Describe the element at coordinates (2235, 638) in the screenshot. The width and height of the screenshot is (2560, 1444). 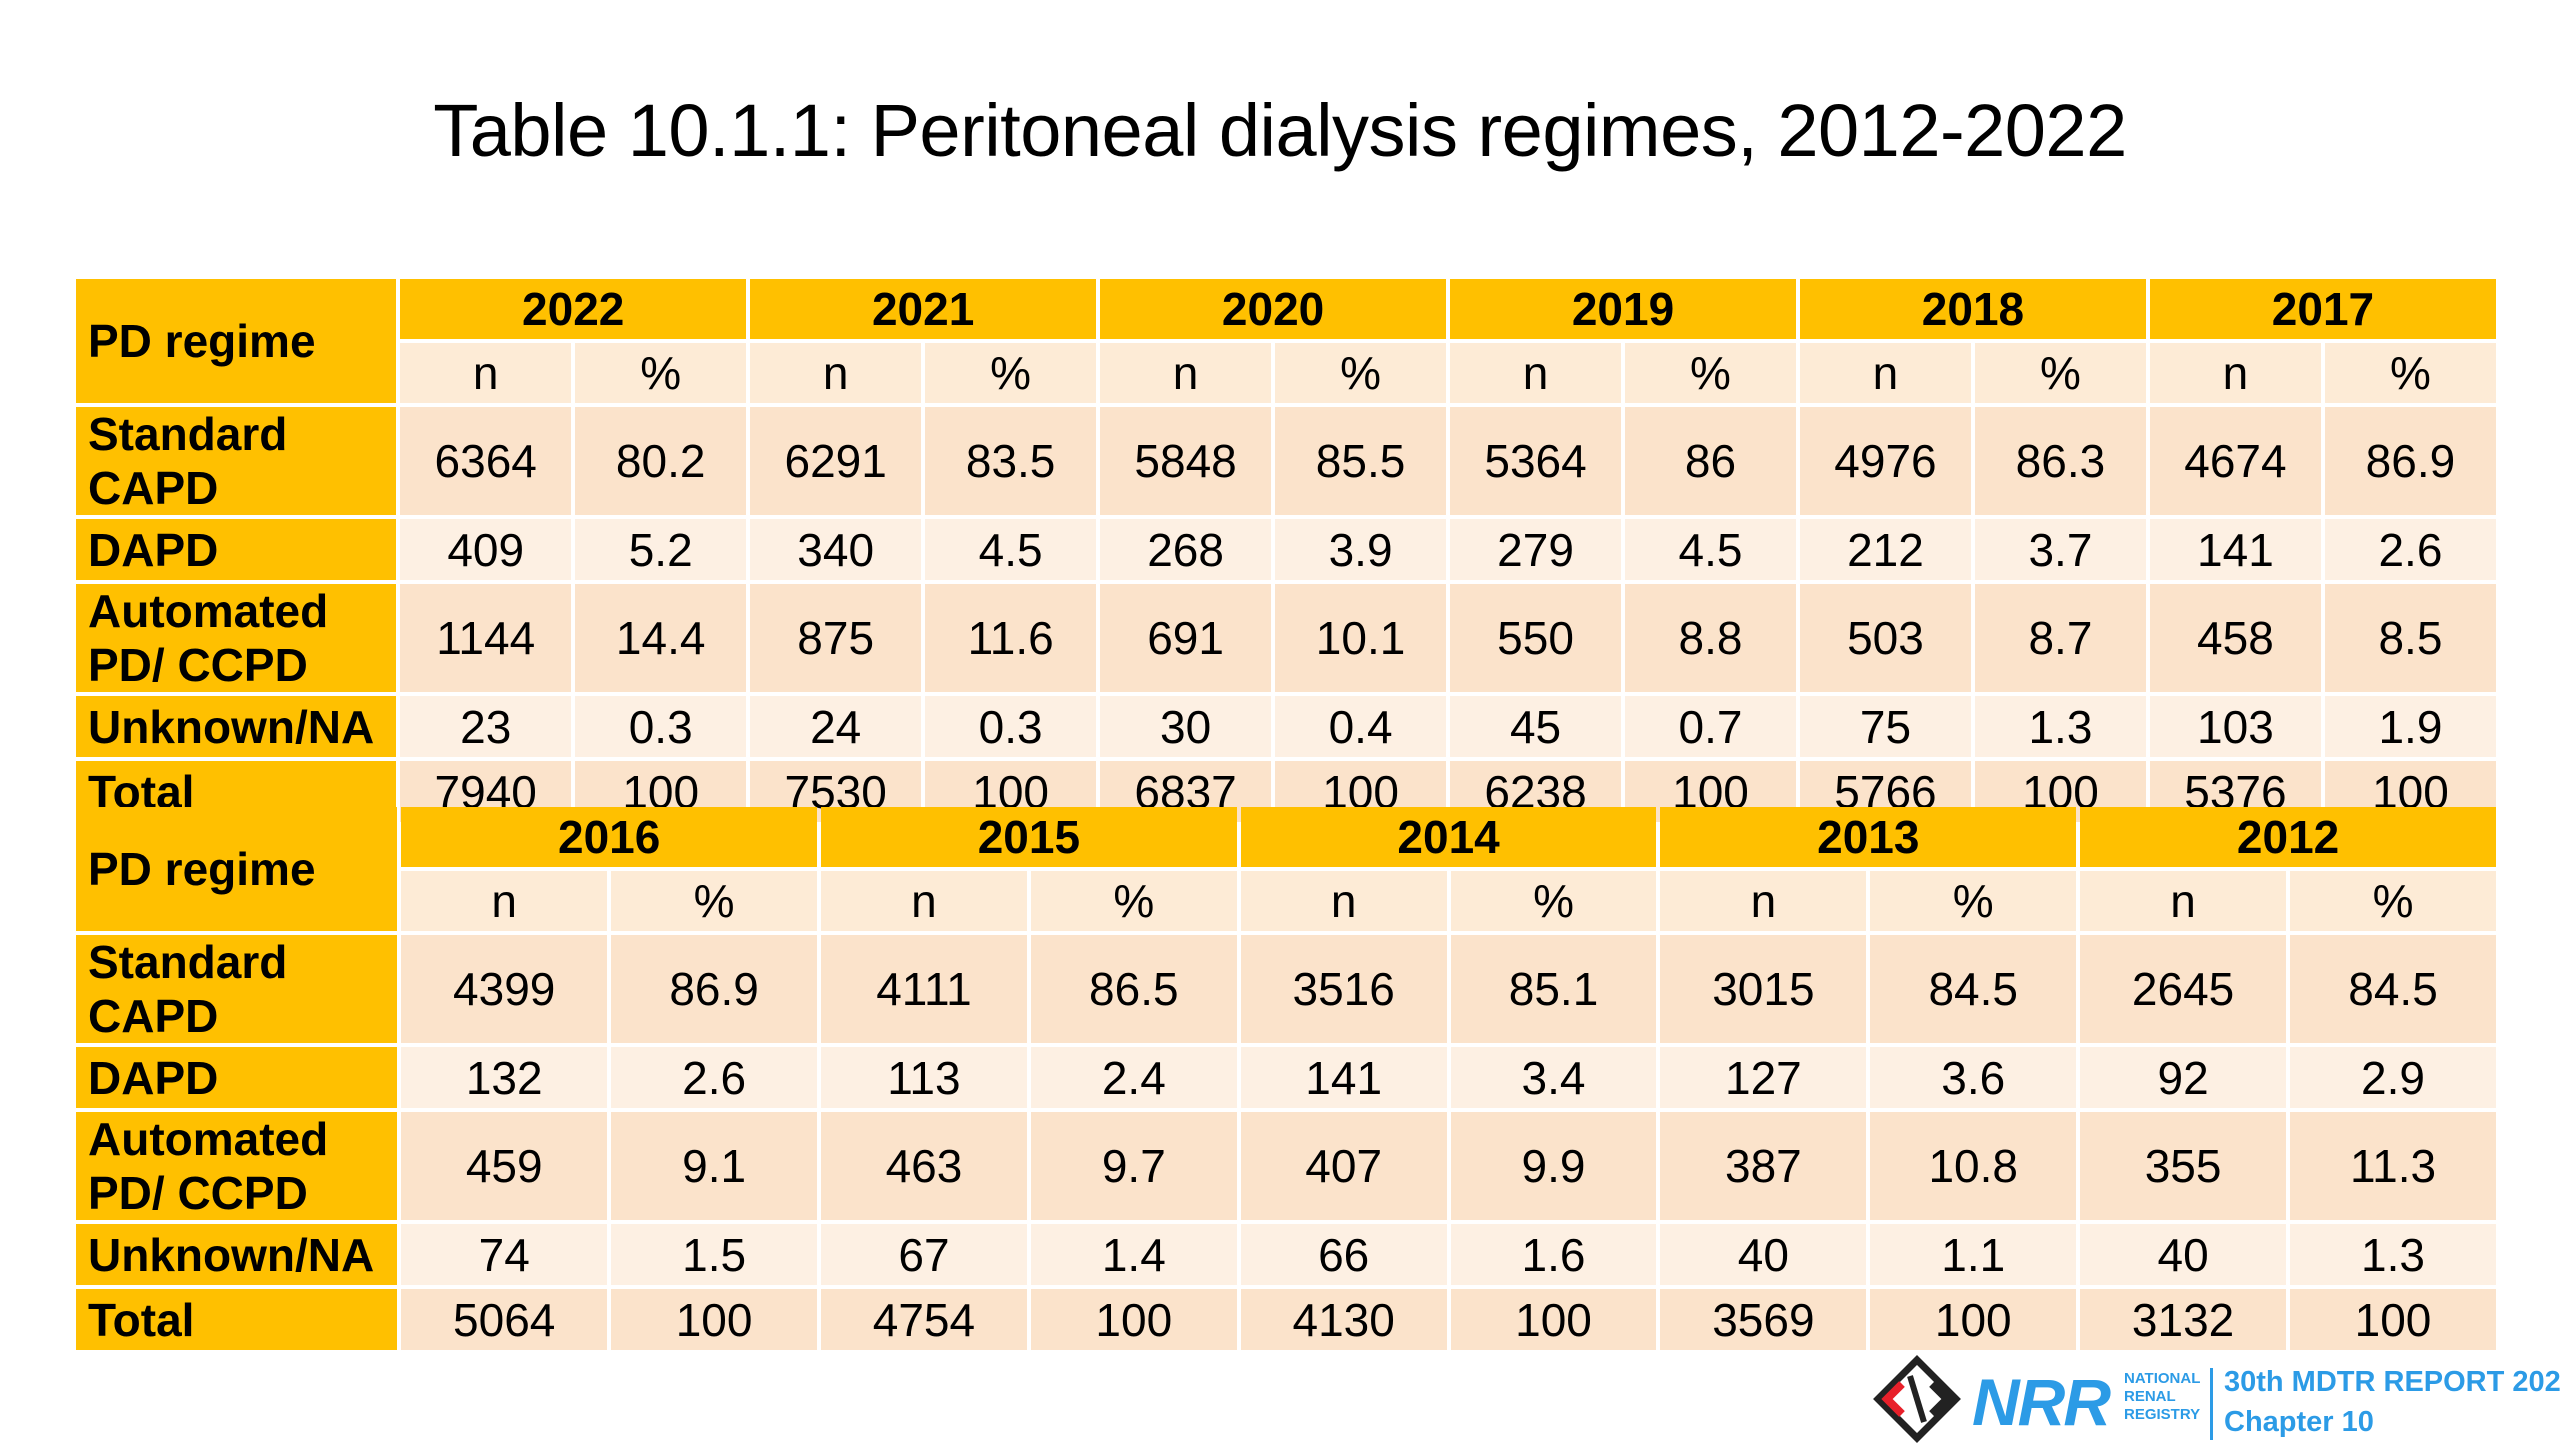
I see `count-cell: 458` at that location.